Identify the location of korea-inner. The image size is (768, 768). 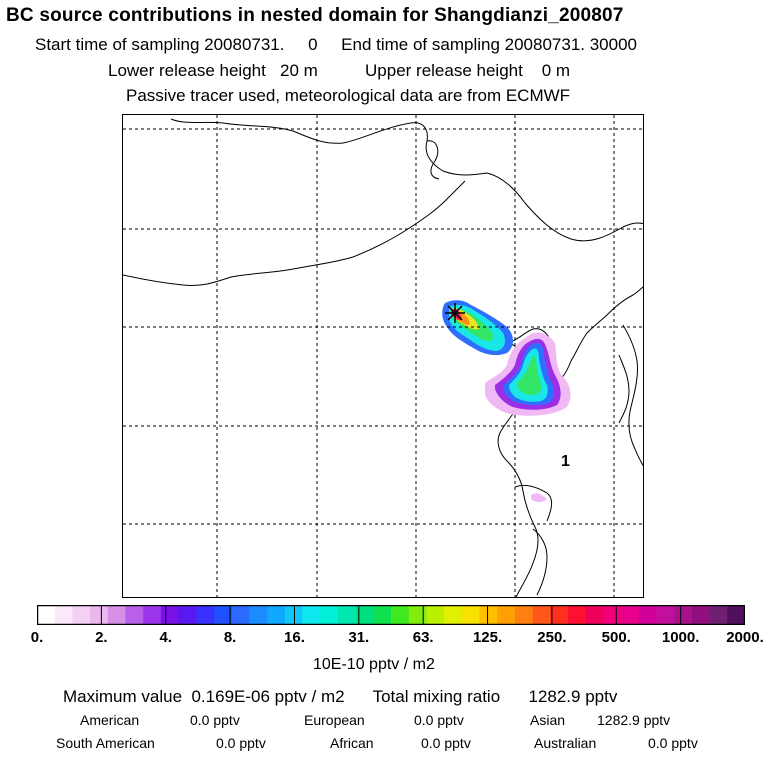
(624, 389).